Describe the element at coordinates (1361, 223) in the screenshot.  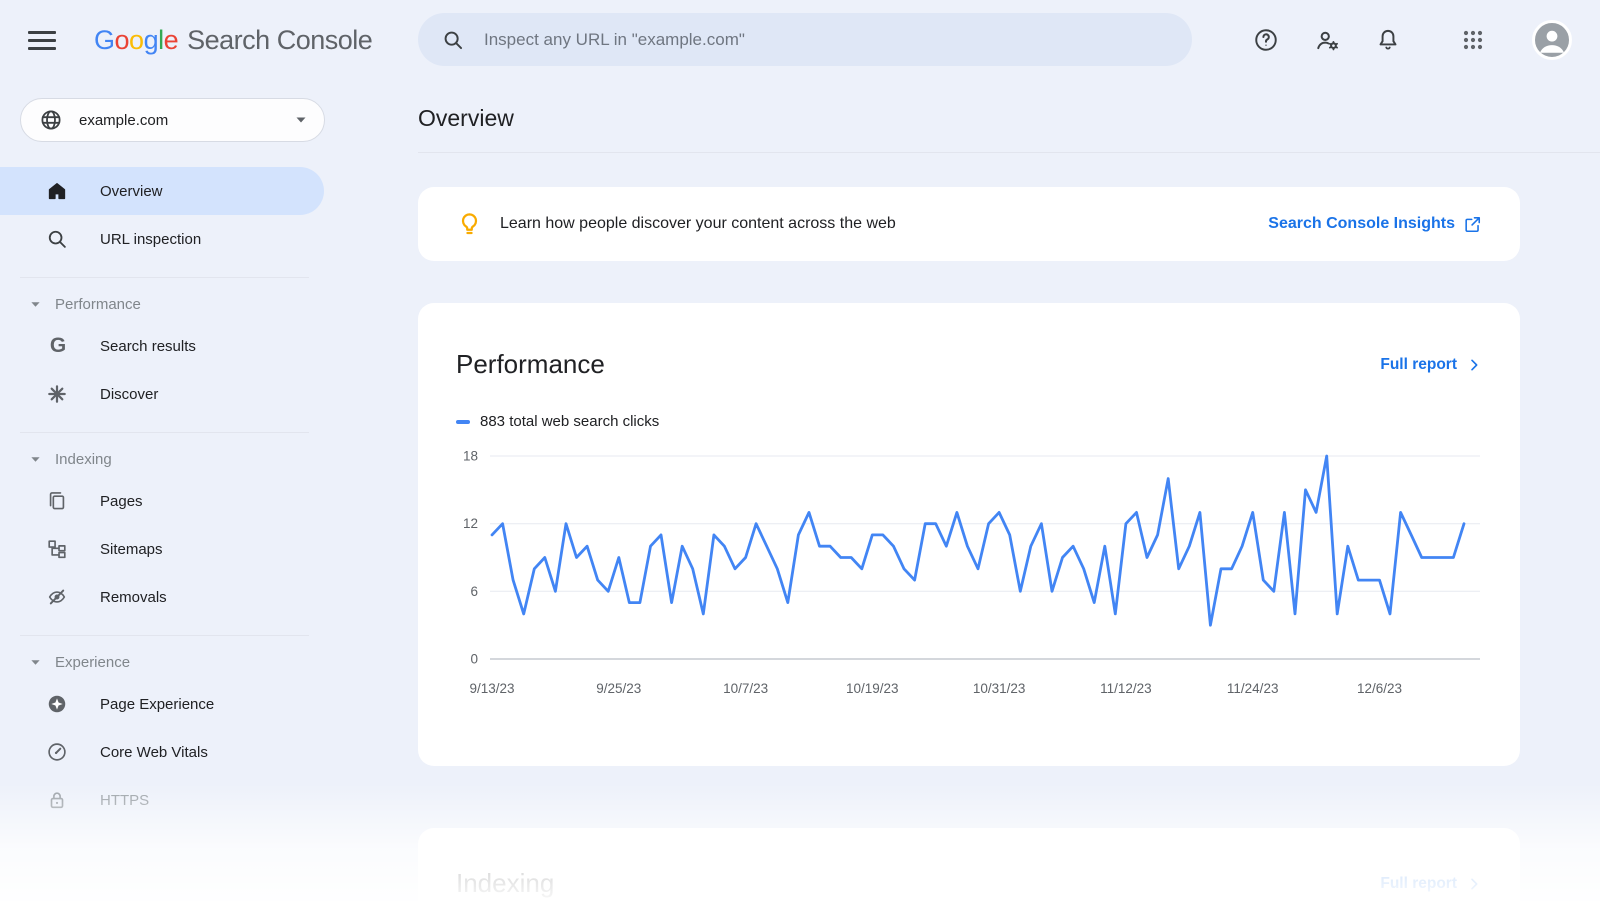
I see `link-label: Search Console Insights` at that location.